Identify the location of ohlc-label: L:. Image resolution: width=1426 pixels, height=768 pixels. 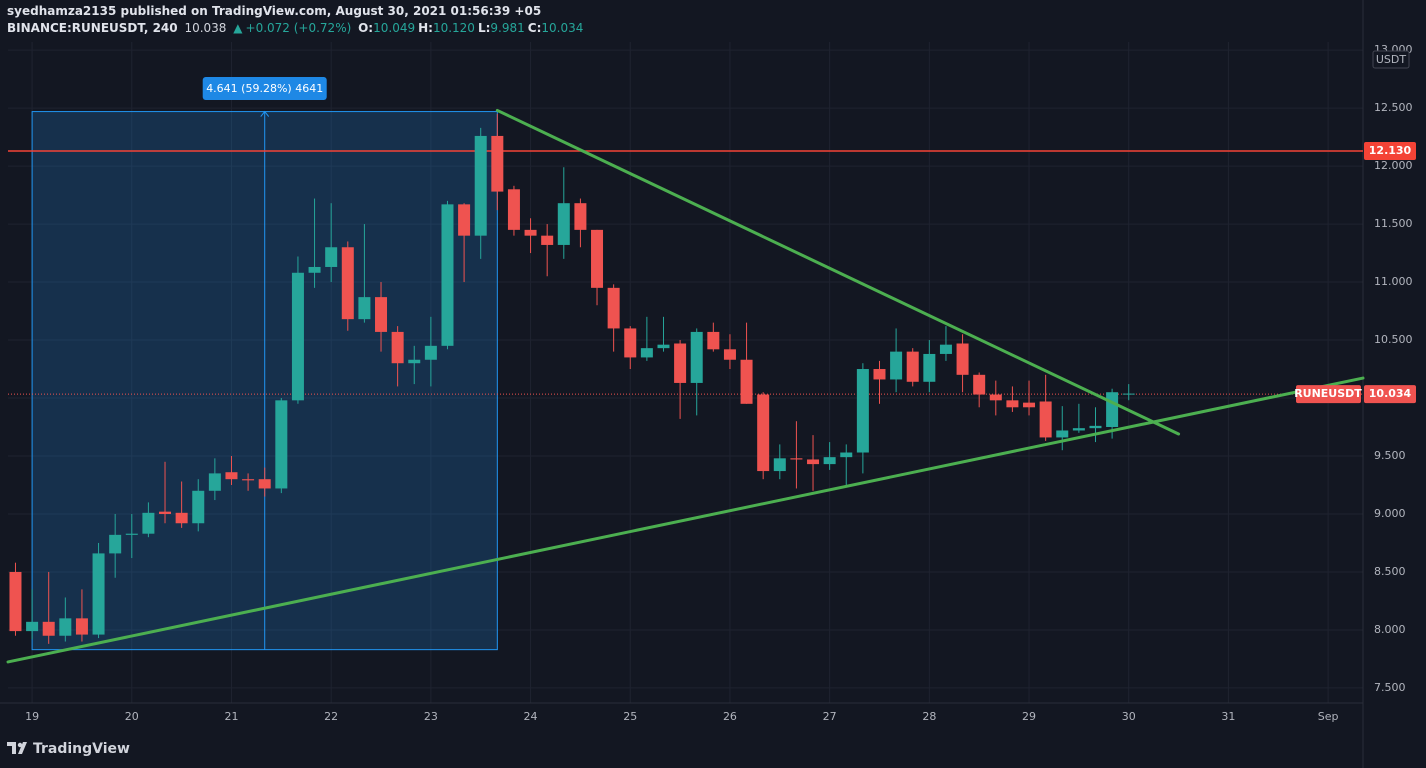
(484, 28).